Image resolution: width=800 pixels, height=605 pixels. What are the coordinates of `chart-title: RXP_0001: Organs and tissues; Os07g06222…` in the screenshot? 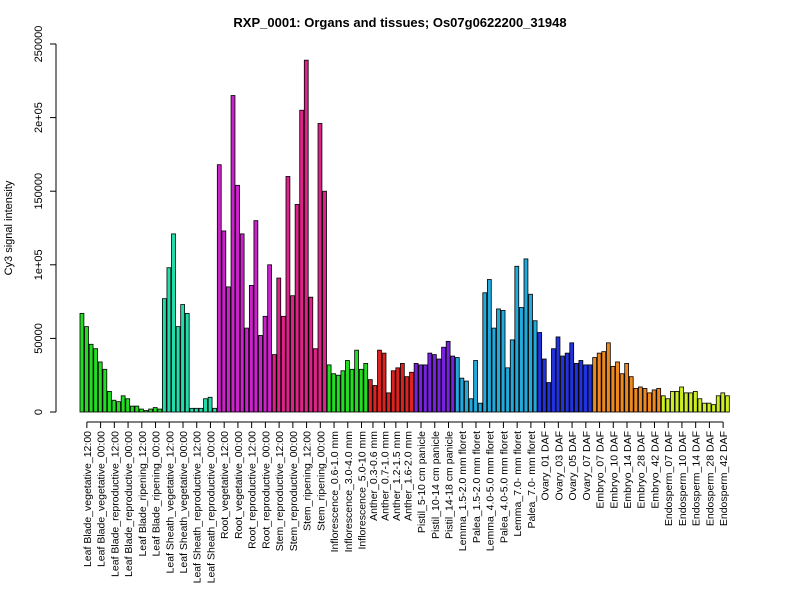 It's located at (399, 22).